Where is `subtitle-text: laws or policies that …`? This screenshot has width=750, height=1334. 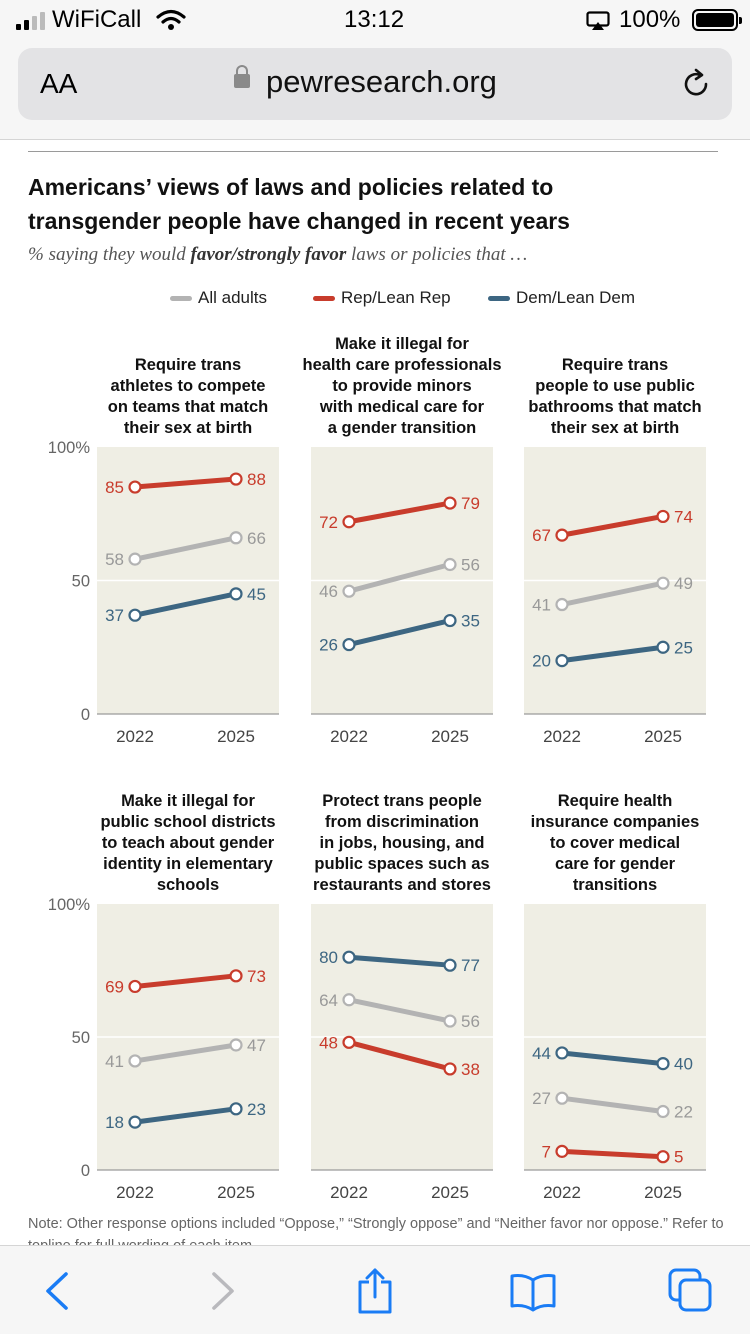 subtitle-text: laws or policies that … is located at coordinates (437, 254).